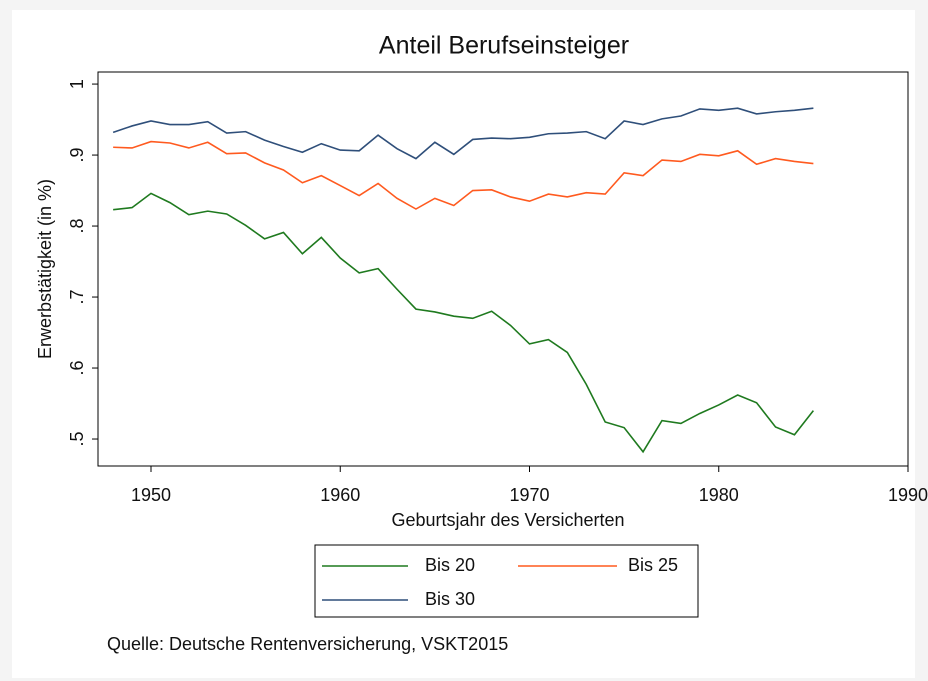 The width and height of the screenshot is (928, 681). I want to click on y-tick-label: 1, so click(77, 84).